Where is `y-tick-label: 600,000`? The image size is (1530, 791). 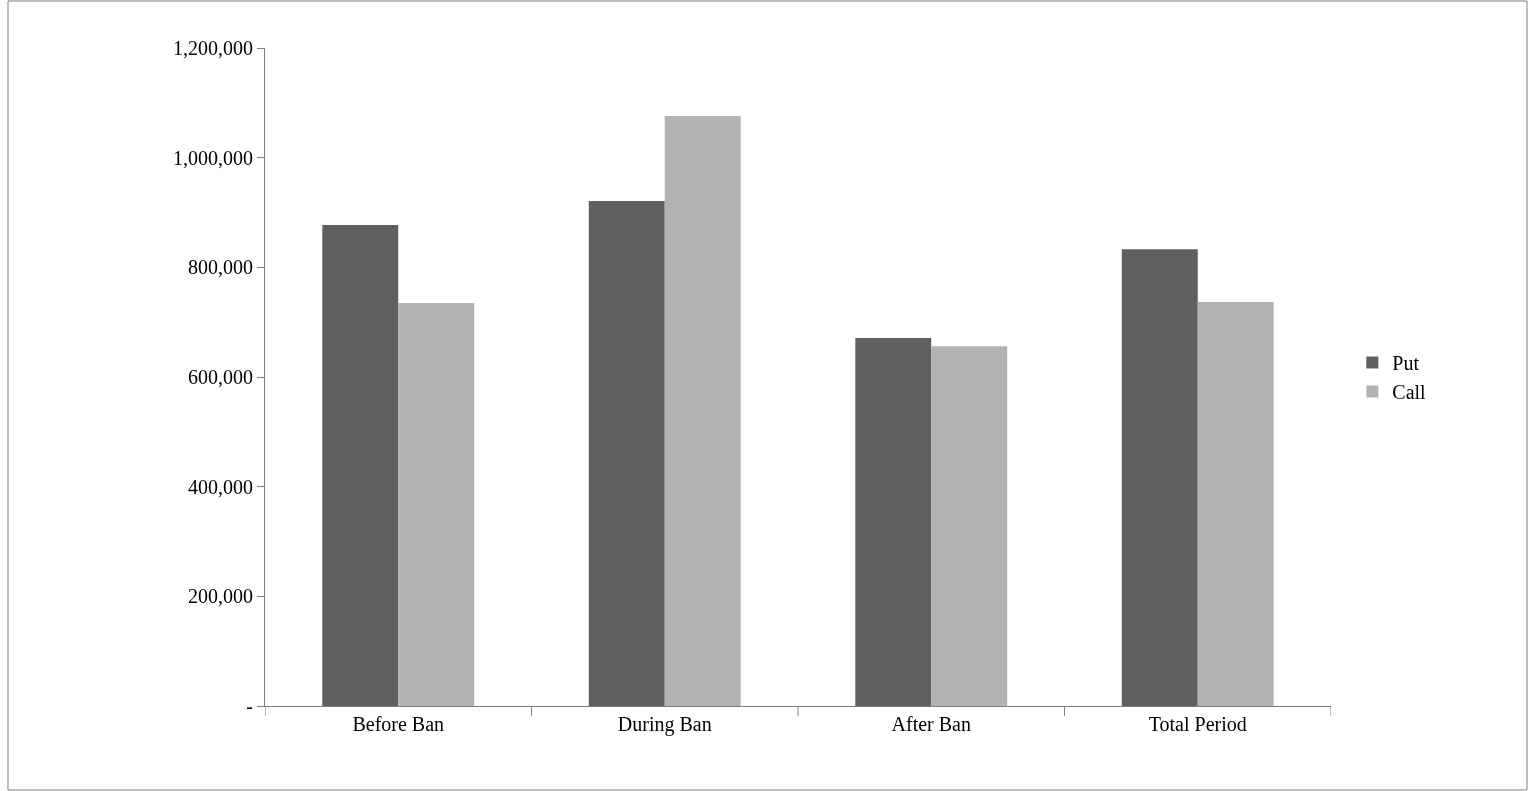 y-tick-label: 600,000 is located at coordinates (220, 377).